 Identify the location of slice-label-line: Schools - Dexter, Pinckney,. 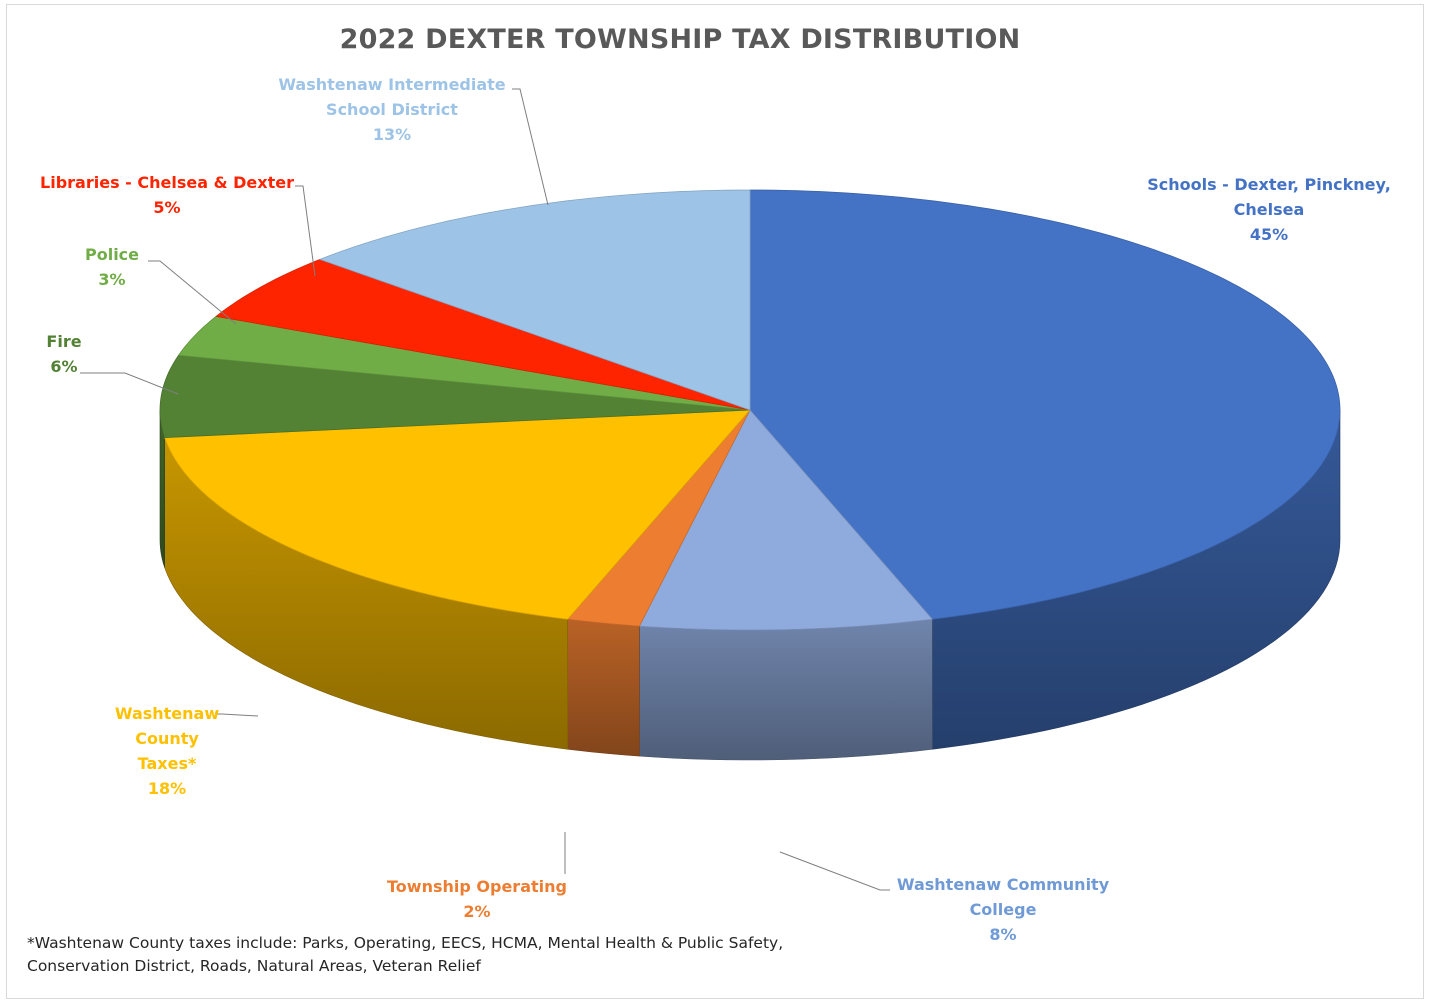
(1269, 184).